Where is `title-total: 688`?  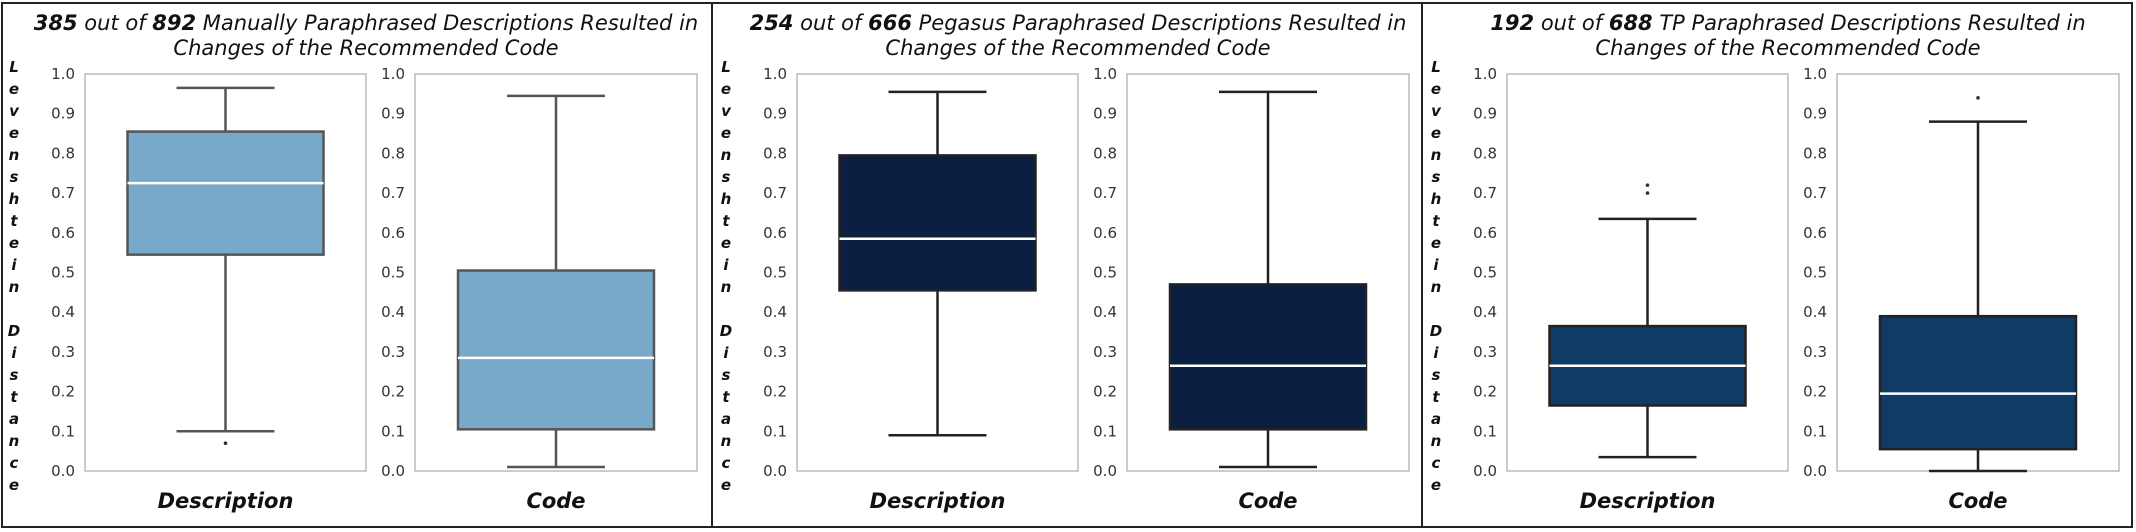 title-total: 688 is located at coordinates (1631, 23).